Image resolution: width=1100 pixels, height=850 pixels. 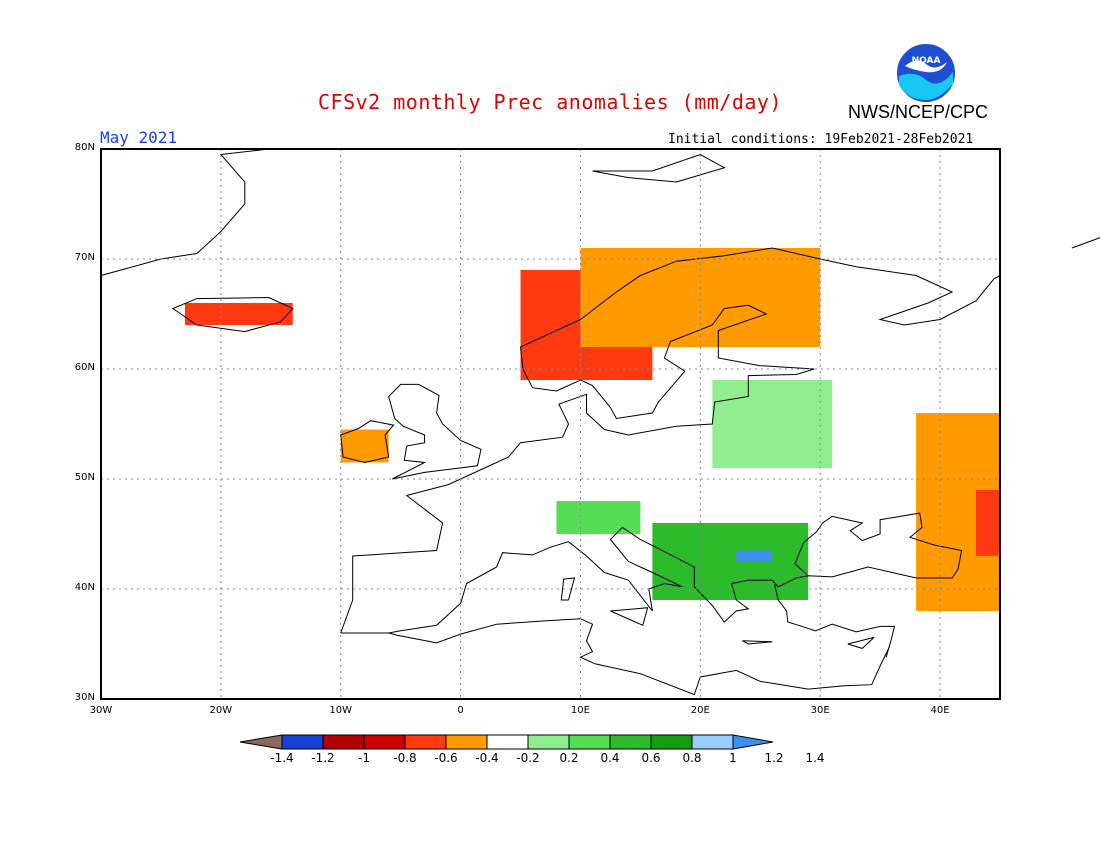 What do you see at coordinates (753, 742) in the screenshot?
I see `colorbar-arrow-right` at bounding box center [753, 742].